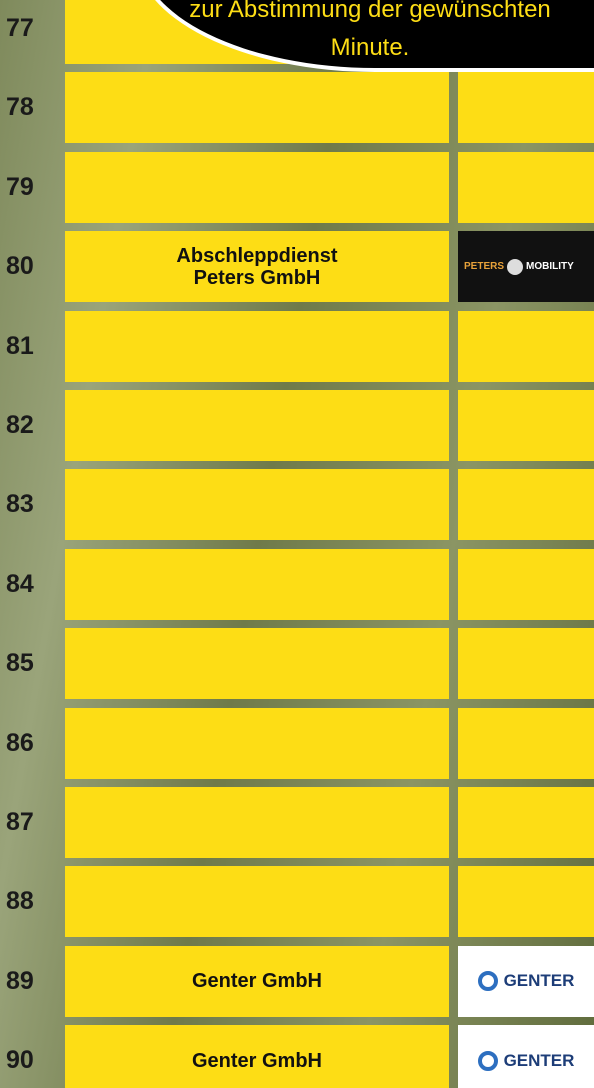 The image size is (594, 1088). I want to click on logo-text: PETERS, so click(484, 266).